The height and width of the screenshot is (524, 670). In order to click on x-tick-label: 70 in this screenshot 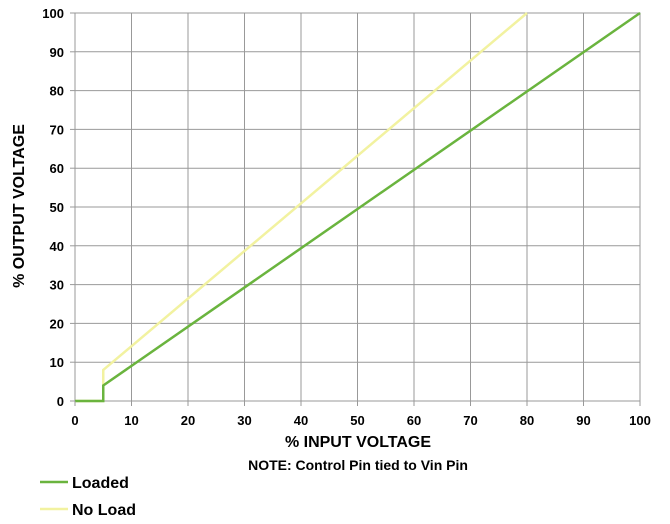, I will do `click(470, 420)`.